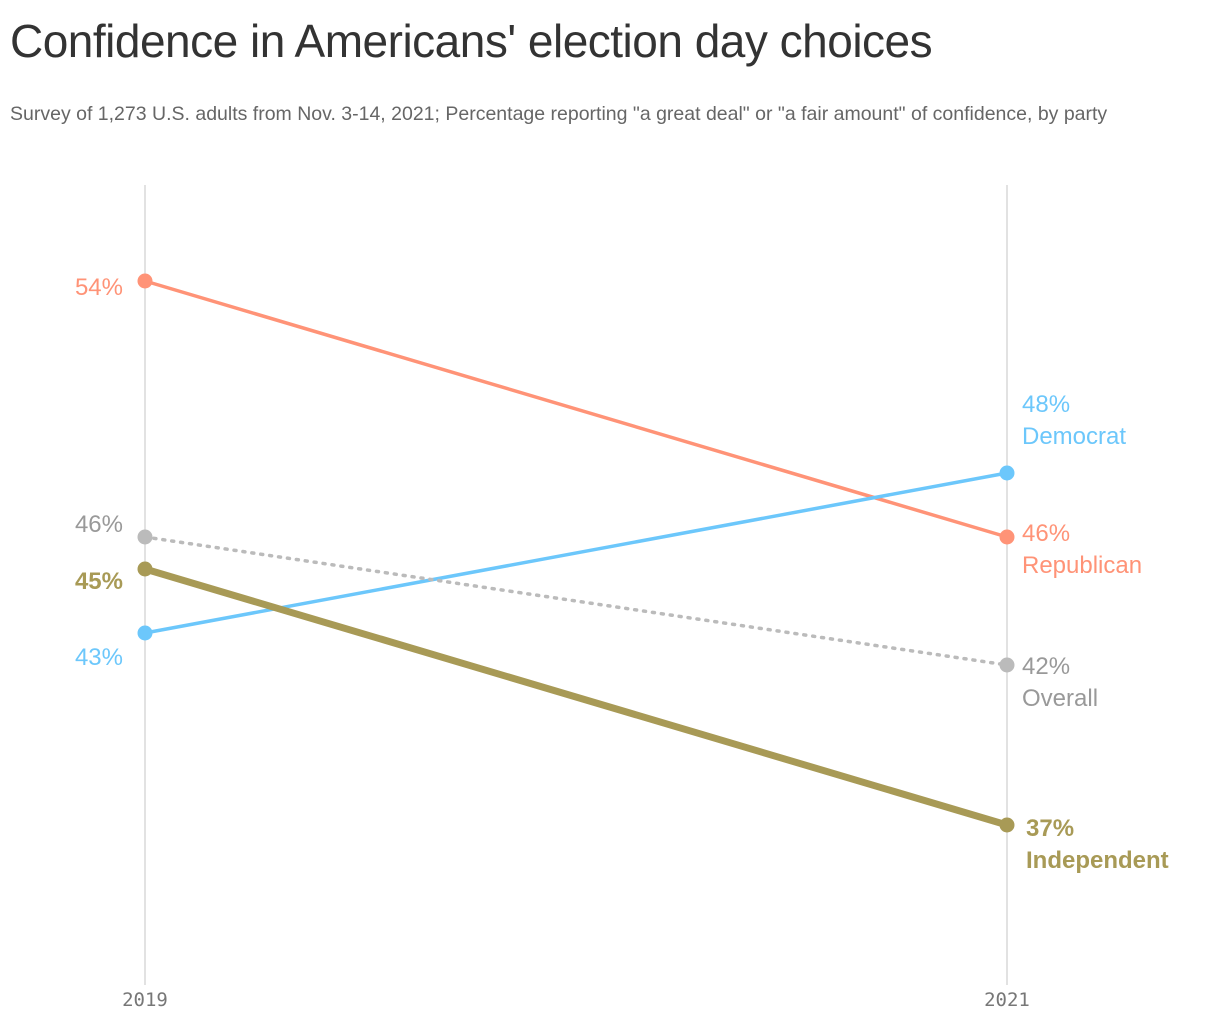 The image size is (1220, 1020). What do you see at coordinates (145, 1000) in the screenshot?
I see `x-tick-label: 2019` at bounding box center [145, 1000].